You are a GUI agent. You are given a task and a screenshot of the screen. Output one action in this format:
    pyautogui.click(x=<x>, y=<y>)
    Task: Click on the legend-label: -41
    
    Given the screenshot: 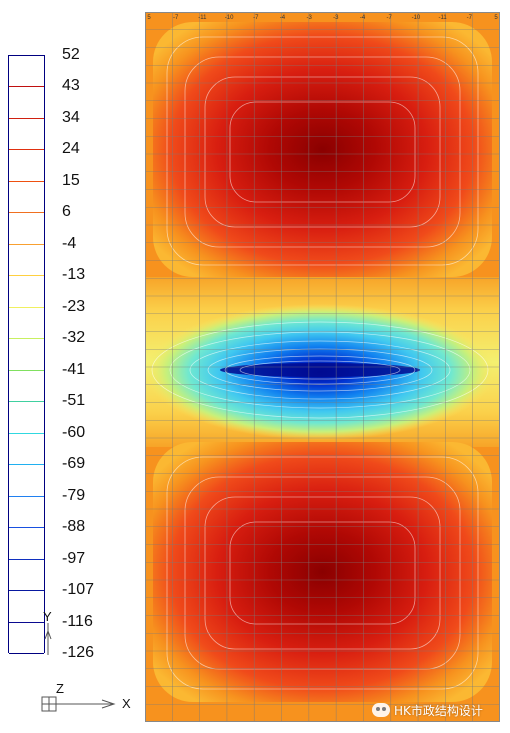 What is the action you would take?
    pyautogui.click(x=74, y=369)
    